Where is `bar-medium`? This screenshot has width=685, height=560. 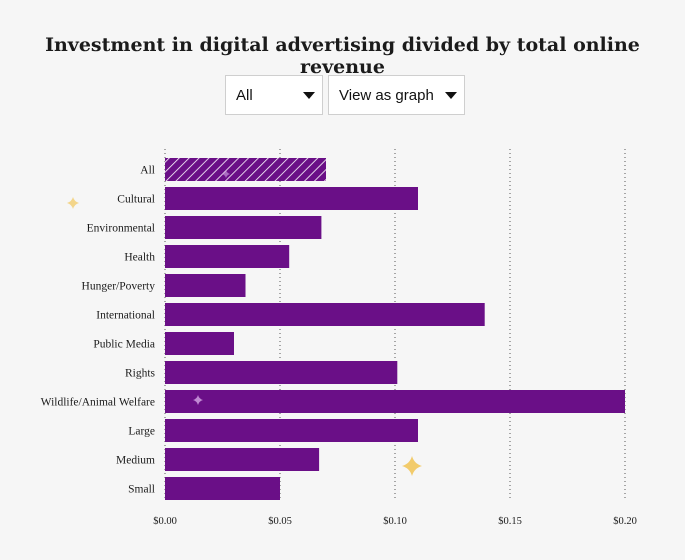
bar-medium is located at coordinates (242, 459).